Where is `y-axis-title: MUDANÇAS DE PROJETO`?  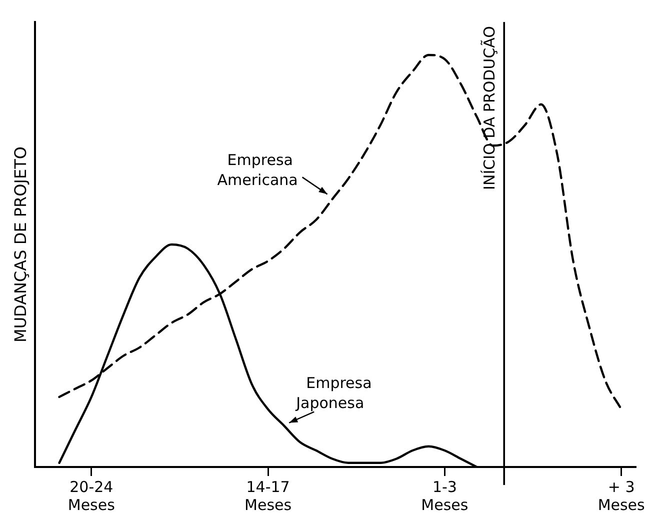 y-axis-title: MUDANÇAS DE PROJETO is located at coordinates (20, 244).